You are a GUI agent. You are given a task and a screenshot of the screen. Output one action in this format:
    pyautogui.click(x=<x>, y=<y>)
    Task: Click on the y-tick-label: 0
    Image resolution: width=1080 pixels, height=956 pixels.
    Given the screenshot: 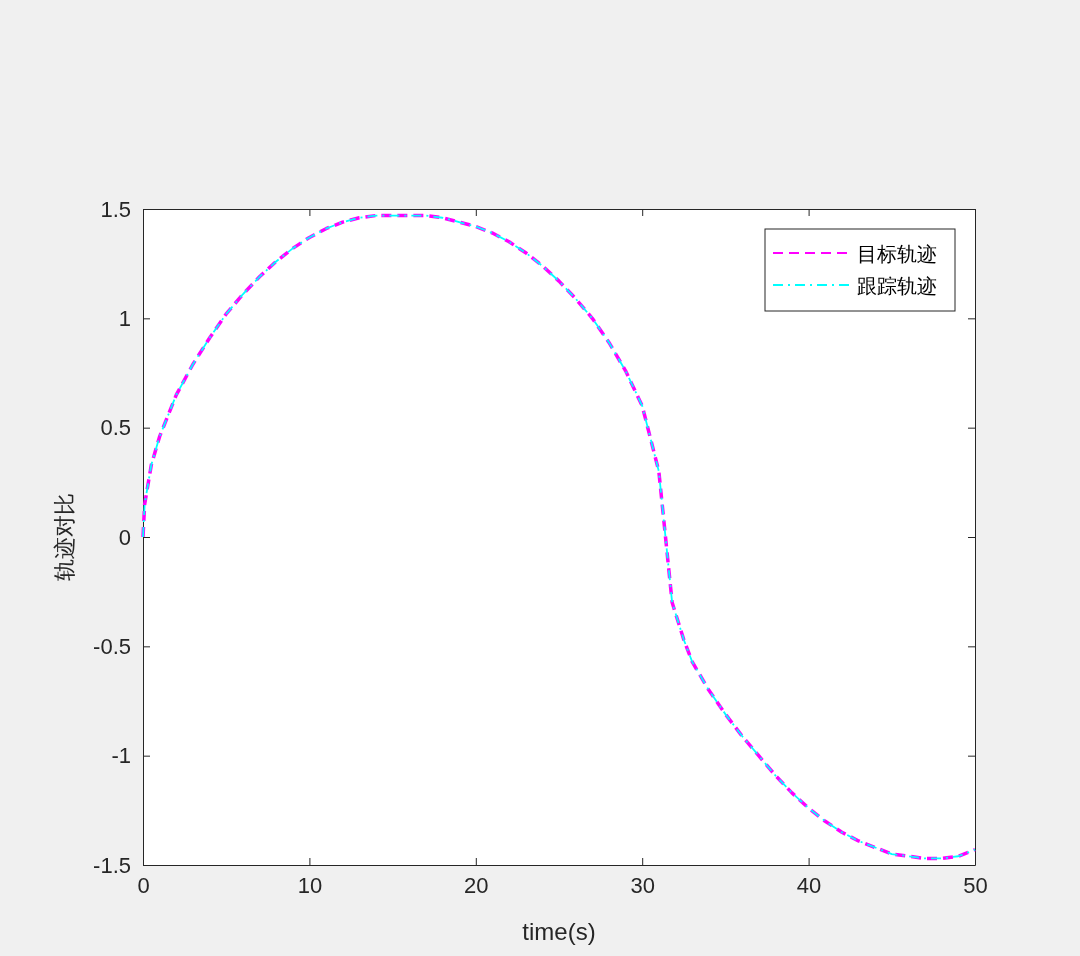 What is the action you would take?
    pyautogui.click(x=124, y=537)
    